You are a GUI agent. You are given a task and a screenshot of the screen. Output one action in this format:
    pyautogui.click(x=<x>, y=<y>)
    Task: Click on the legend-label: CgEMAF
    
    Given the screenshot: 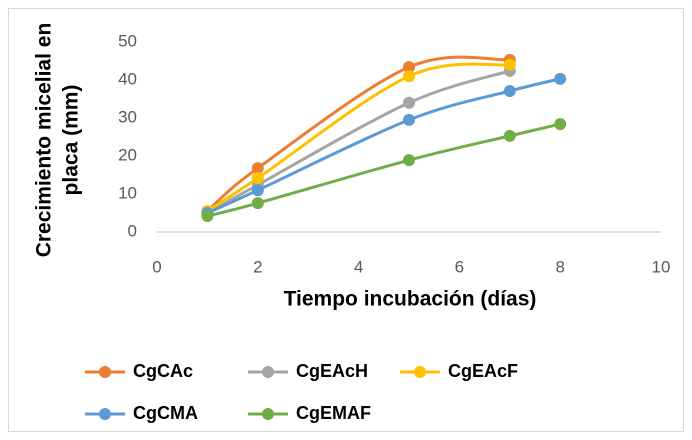 What is the action you would take?
    pyautogui.click(x=333, y=413)
    